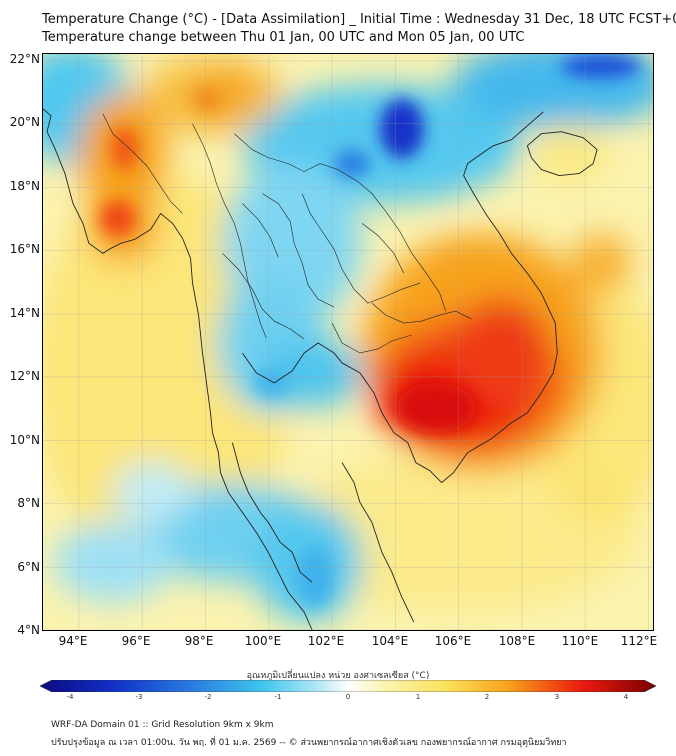 Image resolution: width=676 pixels, height=756 pixels. What do you see at coordinates (24, 59) in the screenshot?
I see `lat-tick: 22°N` at bounding box center [24, 59].